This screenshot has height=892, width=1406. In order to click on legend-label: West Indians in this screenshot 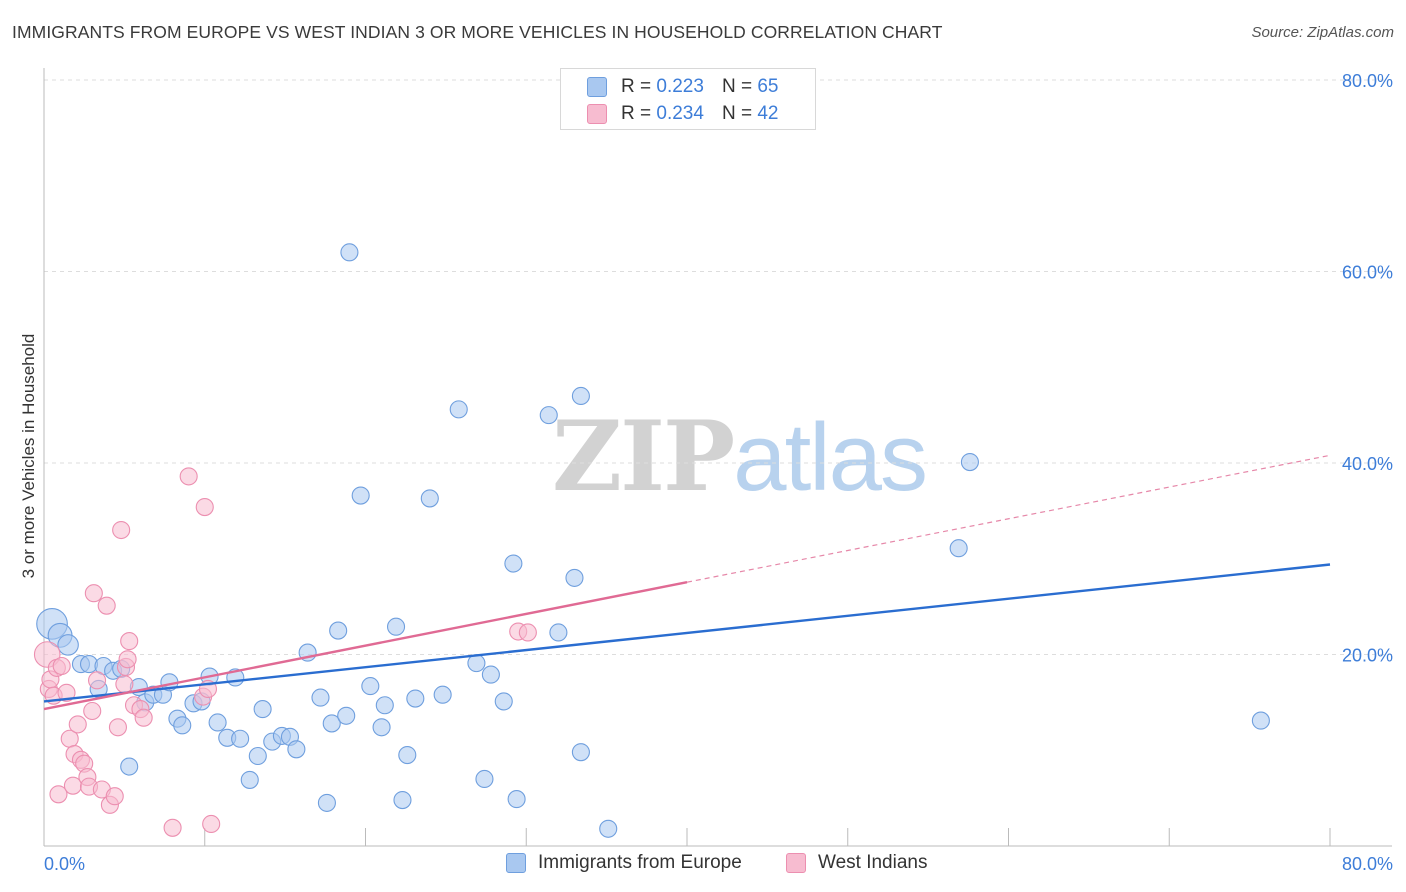, I will do `click(873, 862)`.